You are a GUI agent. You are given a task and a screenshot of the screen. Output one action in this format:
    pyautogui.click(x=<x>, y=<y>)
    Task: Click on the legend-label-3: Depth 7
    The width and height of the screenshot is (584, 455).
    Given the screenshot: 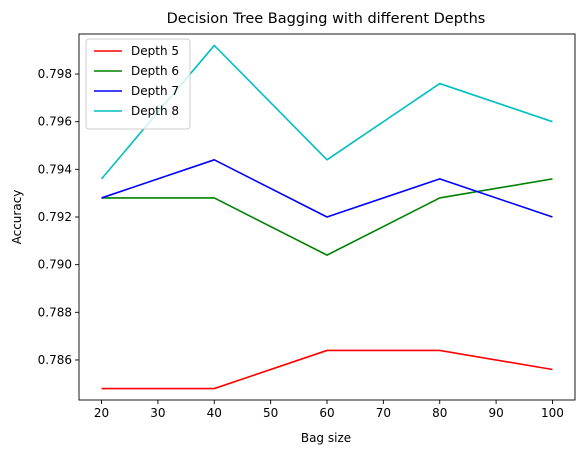 What is the action you would take?
    pyautogui.click(x=155, y=91)
    